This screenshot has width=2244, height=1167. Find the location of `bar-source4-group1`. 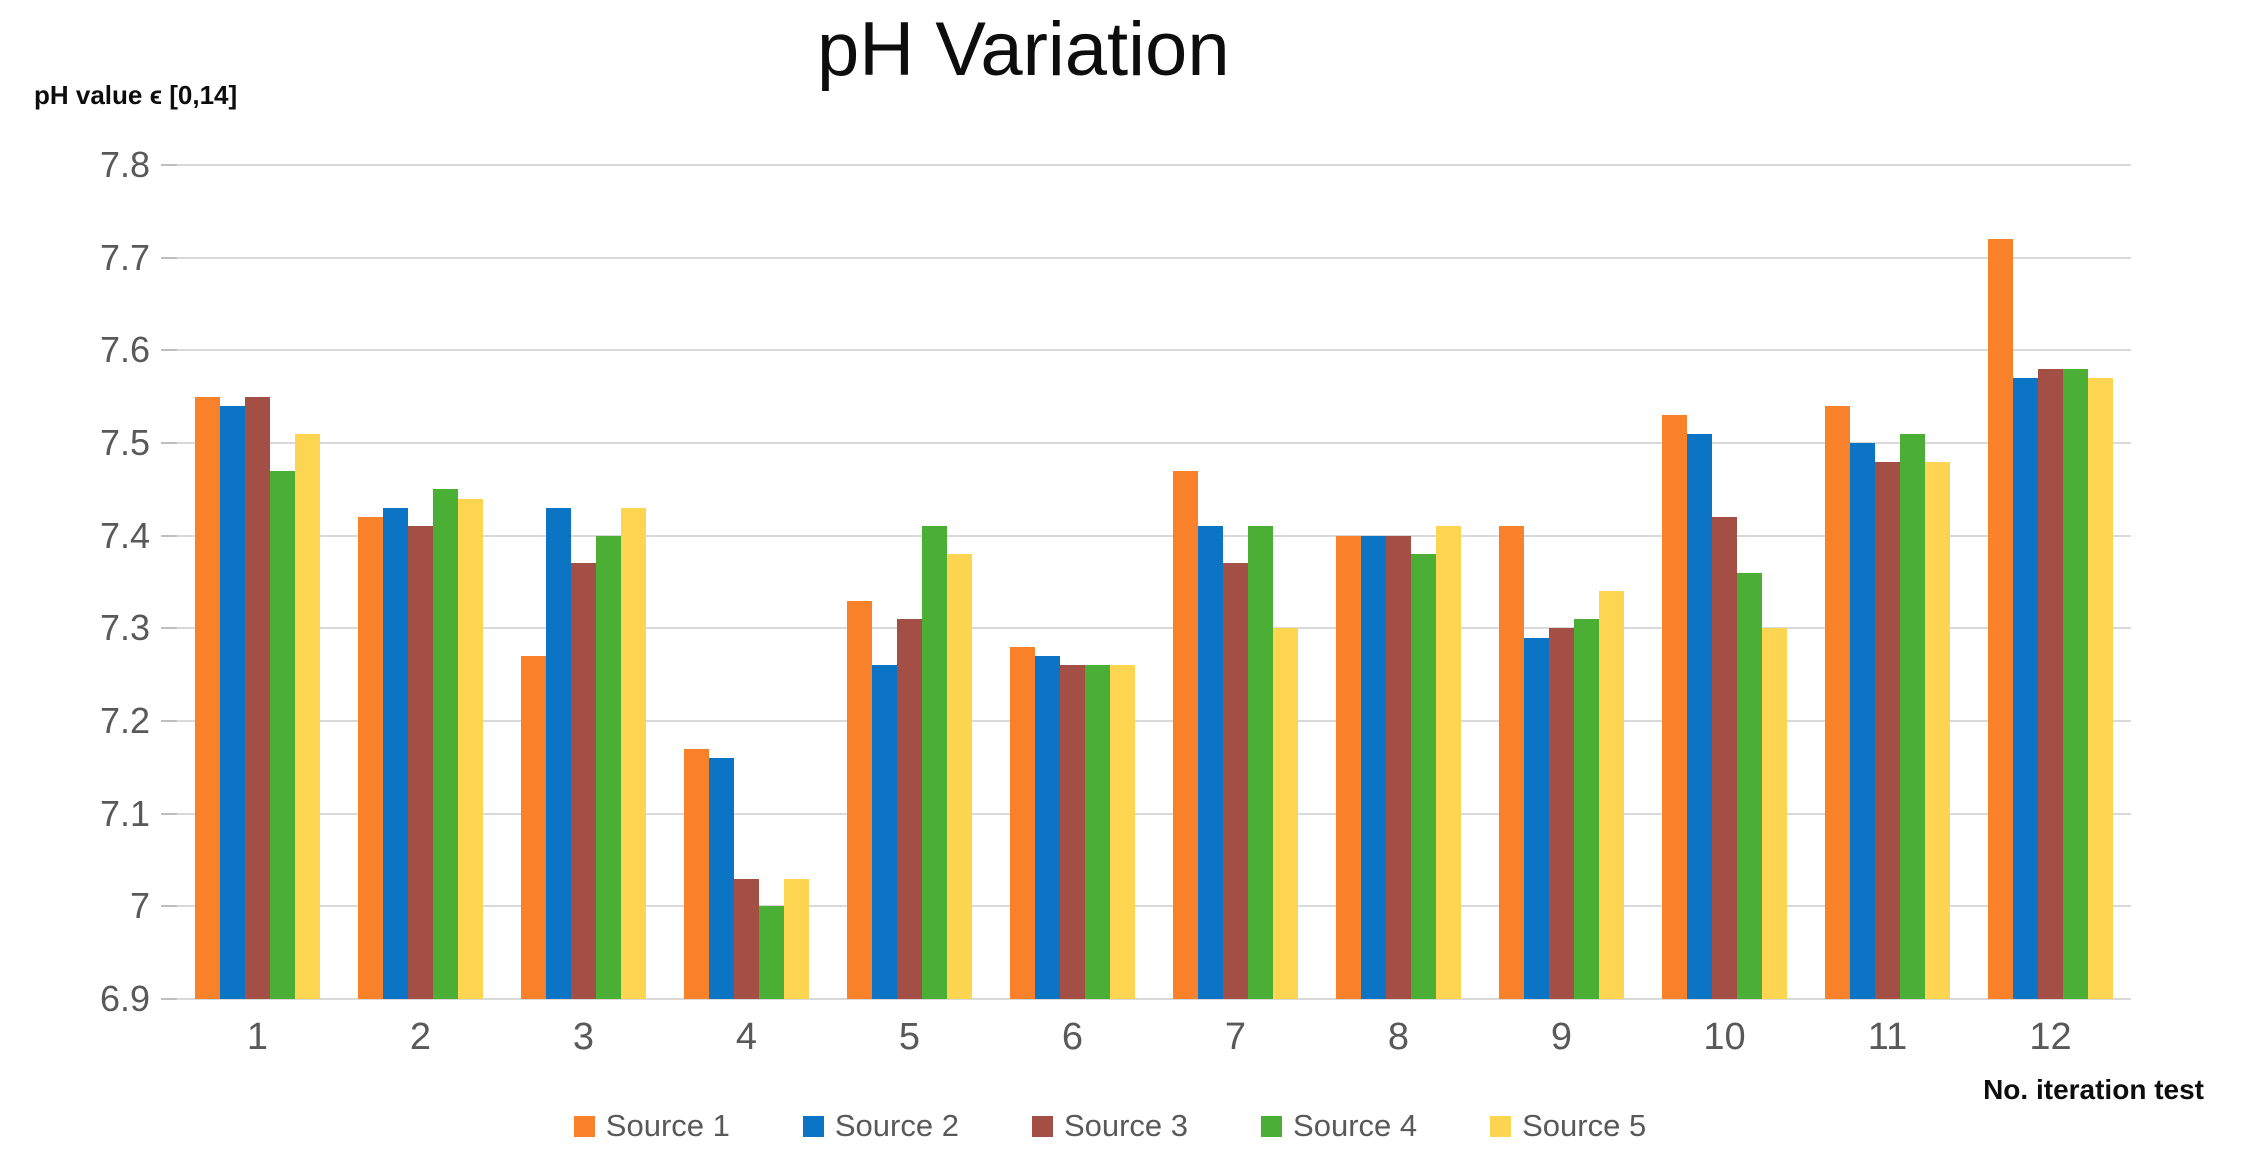

bar-source4-group1 is located at coordinates (282, 734).